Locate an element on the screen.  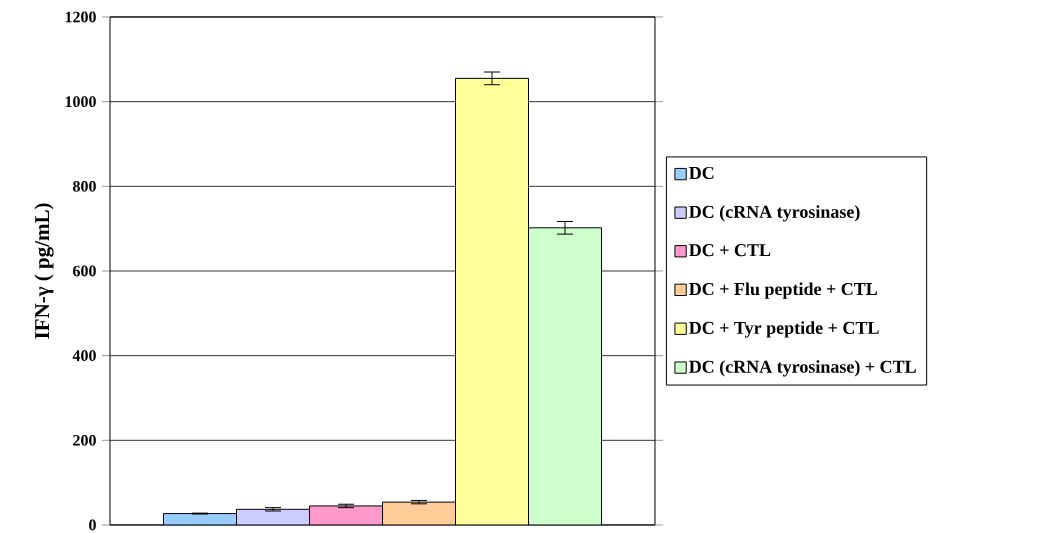
legend-label: DC (cRNA tyrosinase) is located at coordinates (774, 213).